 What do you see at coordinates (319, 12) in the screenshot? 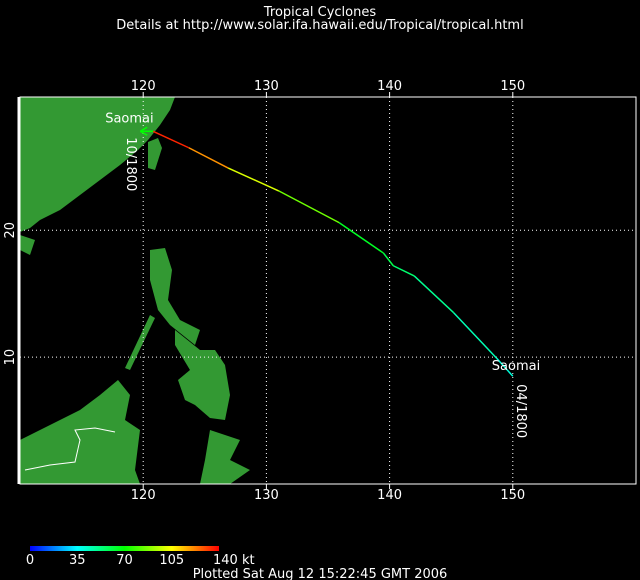
I see `title: Tropical Cyclones` at bounding box center [319, 12].